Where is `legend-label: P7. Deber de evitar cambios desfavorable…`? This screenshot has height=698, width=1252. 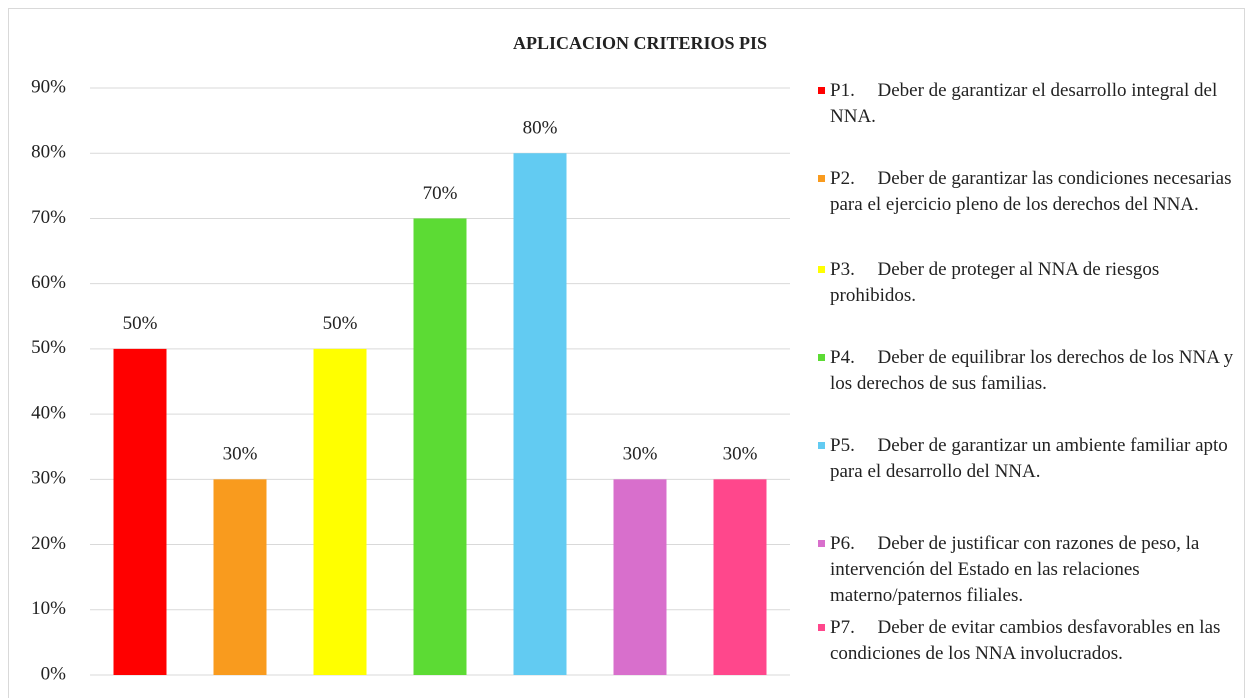
legend-label: P7. Deber de evitar cambios desfavorable… is located at coordinates (1028, 640).